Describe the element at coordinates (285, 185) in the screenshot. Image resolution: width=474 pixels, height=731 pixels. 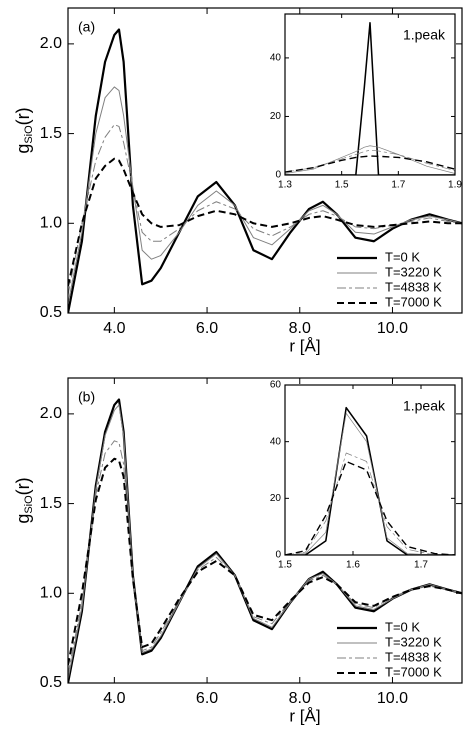
I see `x-tick-label: 1.3` at that location.